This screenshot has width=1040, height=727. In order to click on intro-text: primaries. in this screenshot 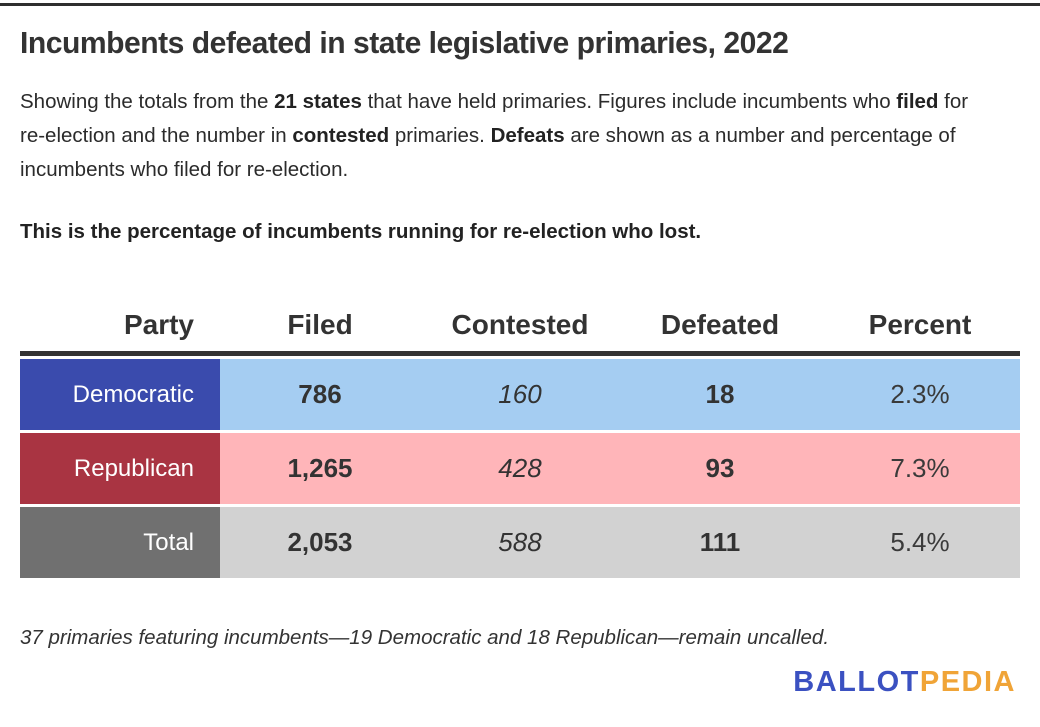, I will do `click(440, 136)`.